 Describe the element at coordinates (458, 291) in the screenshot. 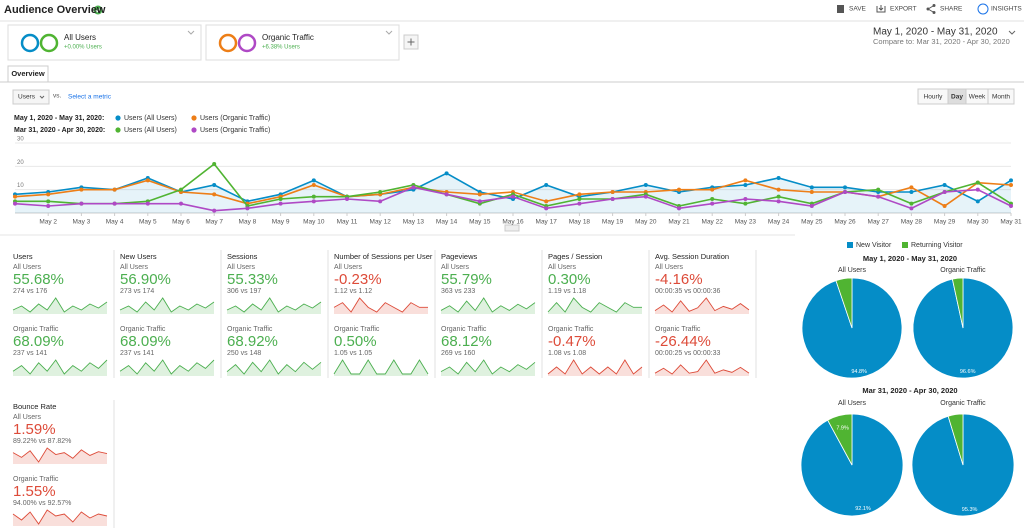

I see `metric-compare: 363 vs 233` at that location.